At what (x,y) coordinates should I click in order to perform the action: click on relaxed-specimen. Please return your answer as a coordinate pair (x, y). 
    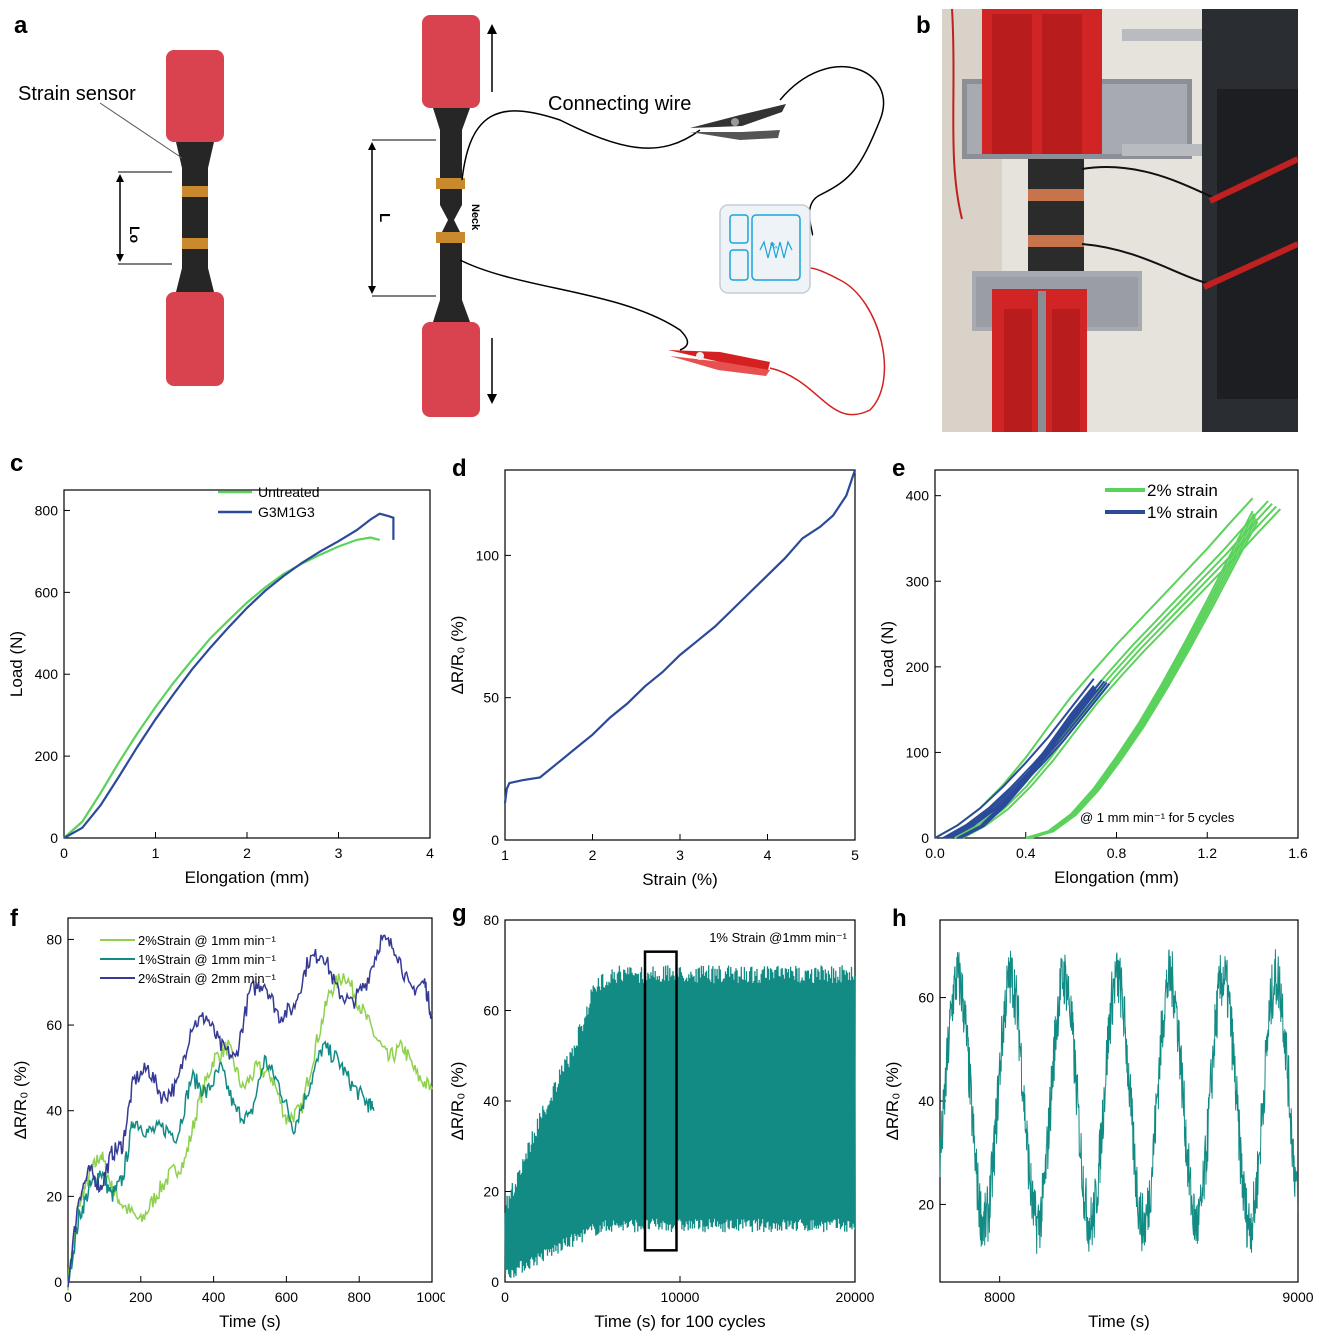
    Looking at the image, I should click on (161, 218).